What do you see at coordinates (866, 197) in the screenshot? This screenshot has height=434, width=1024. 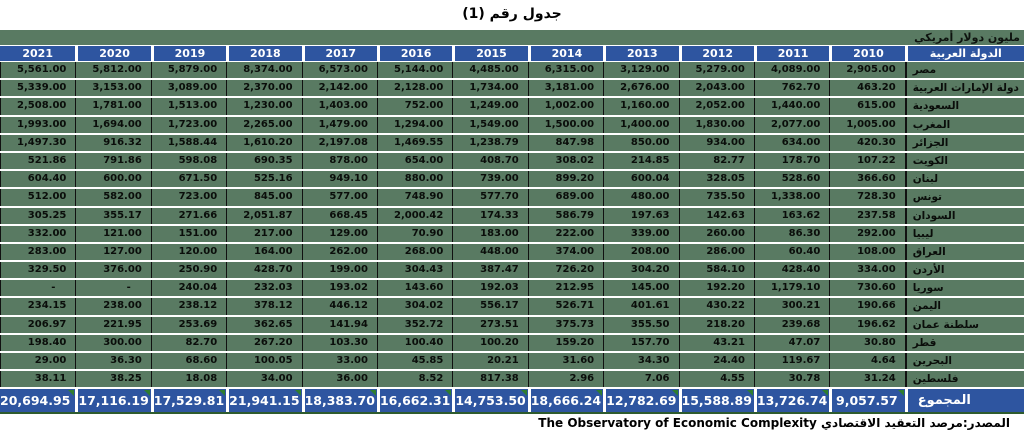 I see `value-cell: 728.30` at bounding box center [866, 197].